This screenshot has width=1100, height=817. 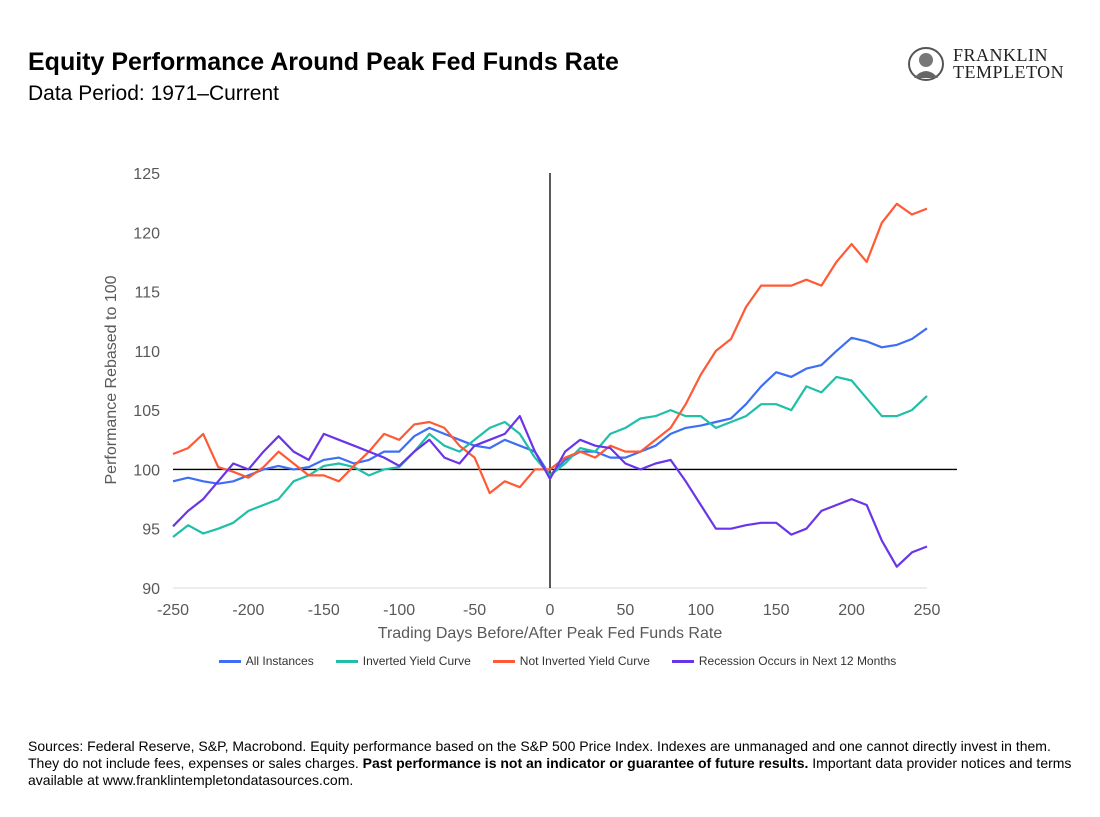 I want to click on series-line-recession-occurs-in-next-12-months, so click(x=550, y=491).